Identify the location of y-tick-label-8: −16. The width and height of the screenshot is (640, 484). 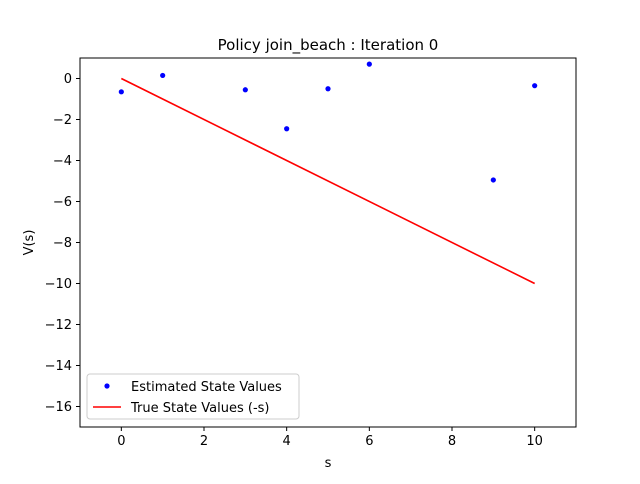
(58, 407).